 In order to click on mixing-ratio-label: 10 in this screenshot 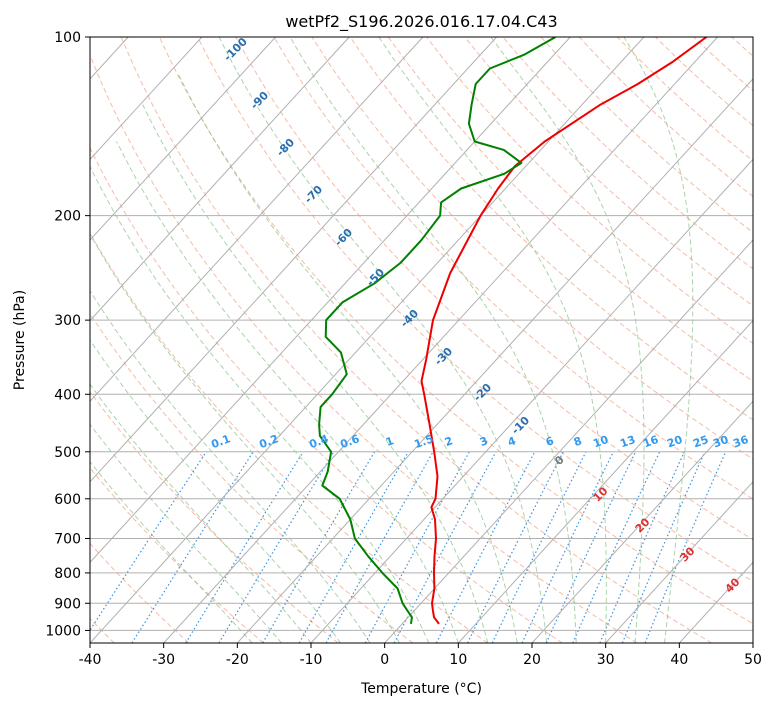, I will do `click(600, 442)`.